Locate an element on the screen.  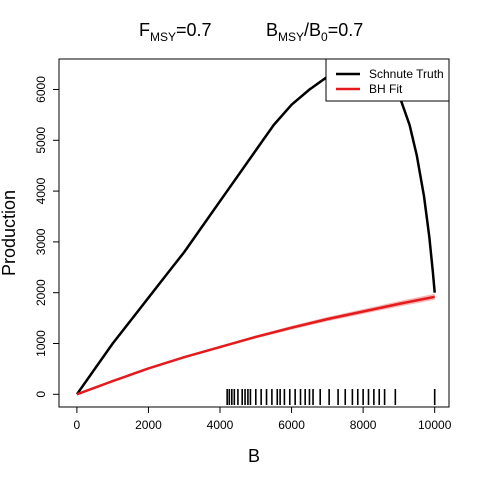
title-b-sub0: 0 is located at coordinates (324, 37).